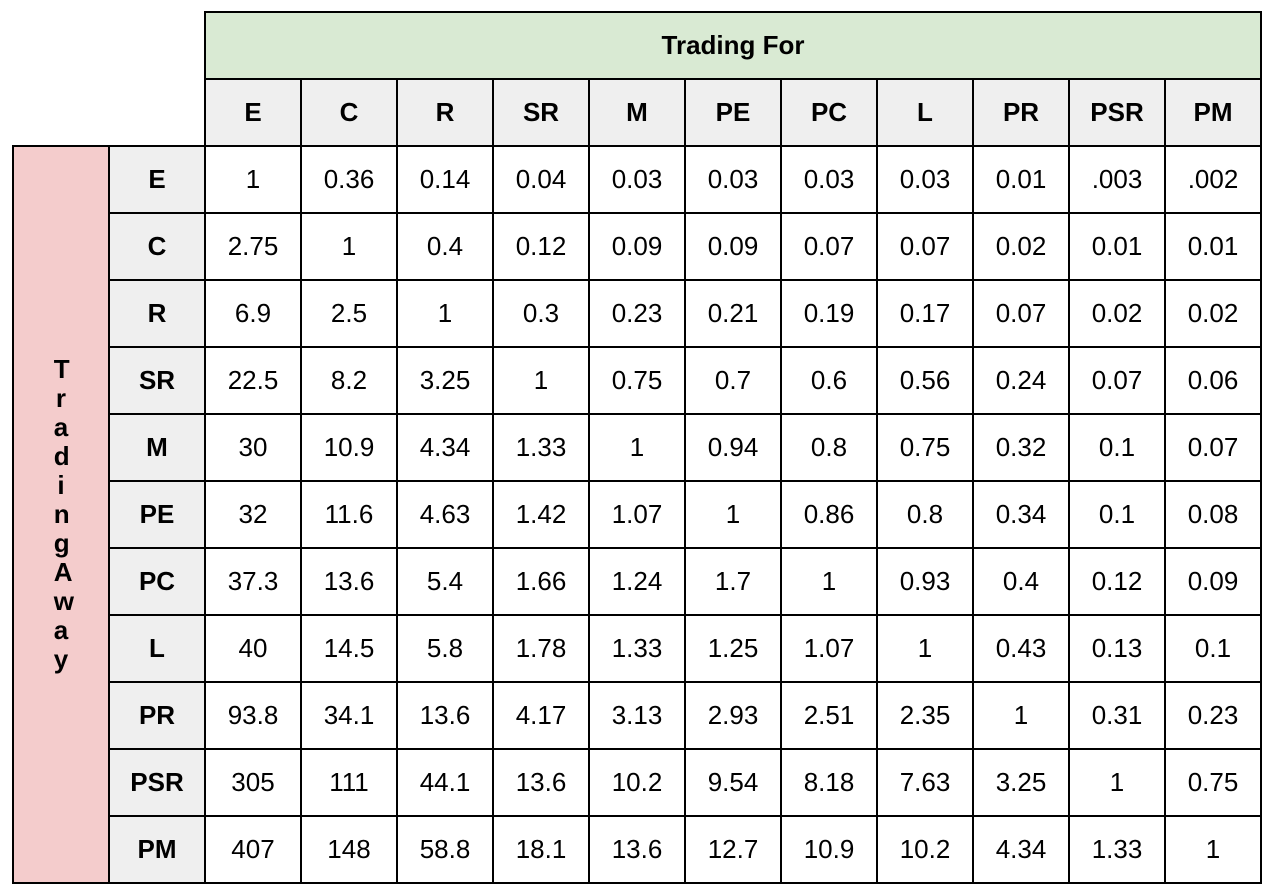  I want to click on column-header: PR, so click(1021, 112).